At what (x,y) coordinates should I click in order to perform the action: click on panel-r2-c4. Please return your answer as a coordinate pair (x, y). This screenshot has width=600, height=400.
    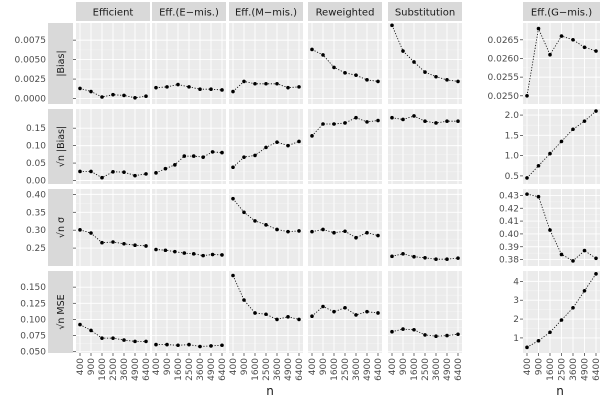
    Looking at the image, I should click on (345, 146).